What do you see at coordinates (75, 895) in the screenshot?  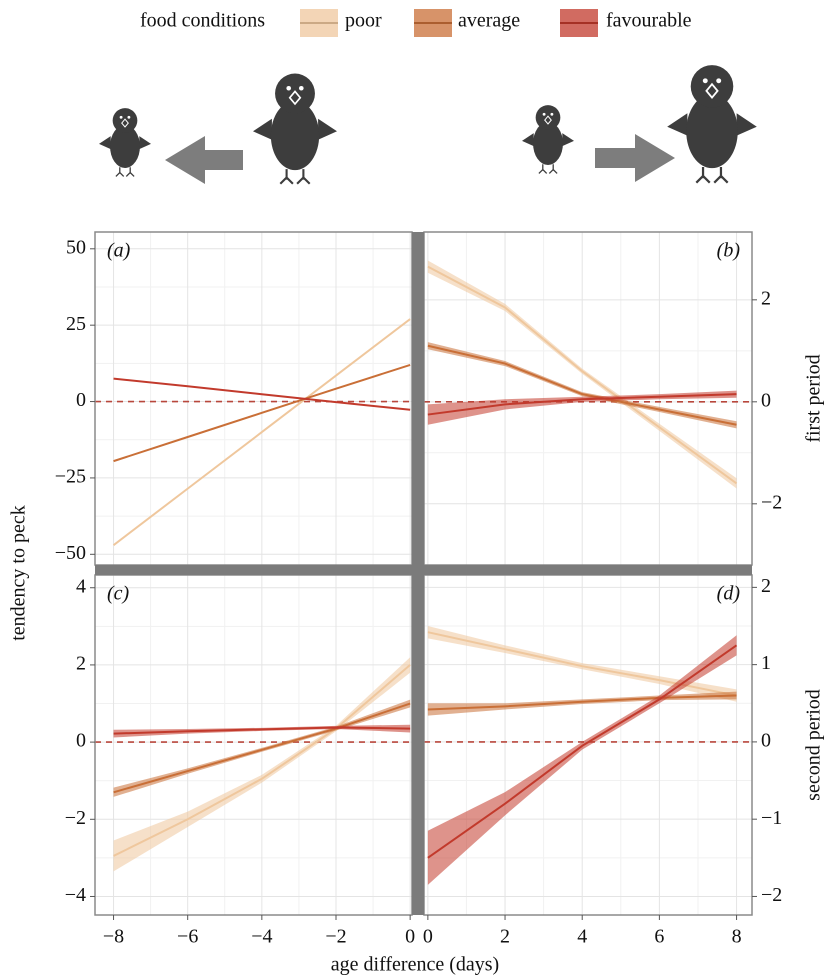 I see `y-tick-label: −4` at bounding box center [75, 895].